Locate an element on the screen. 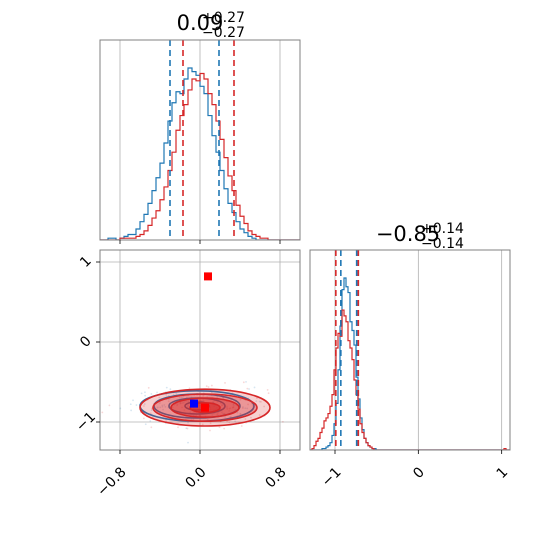 This screenshot has height=550, width=550. title-main-value: 0.09 is located at coordinates (200, 23).